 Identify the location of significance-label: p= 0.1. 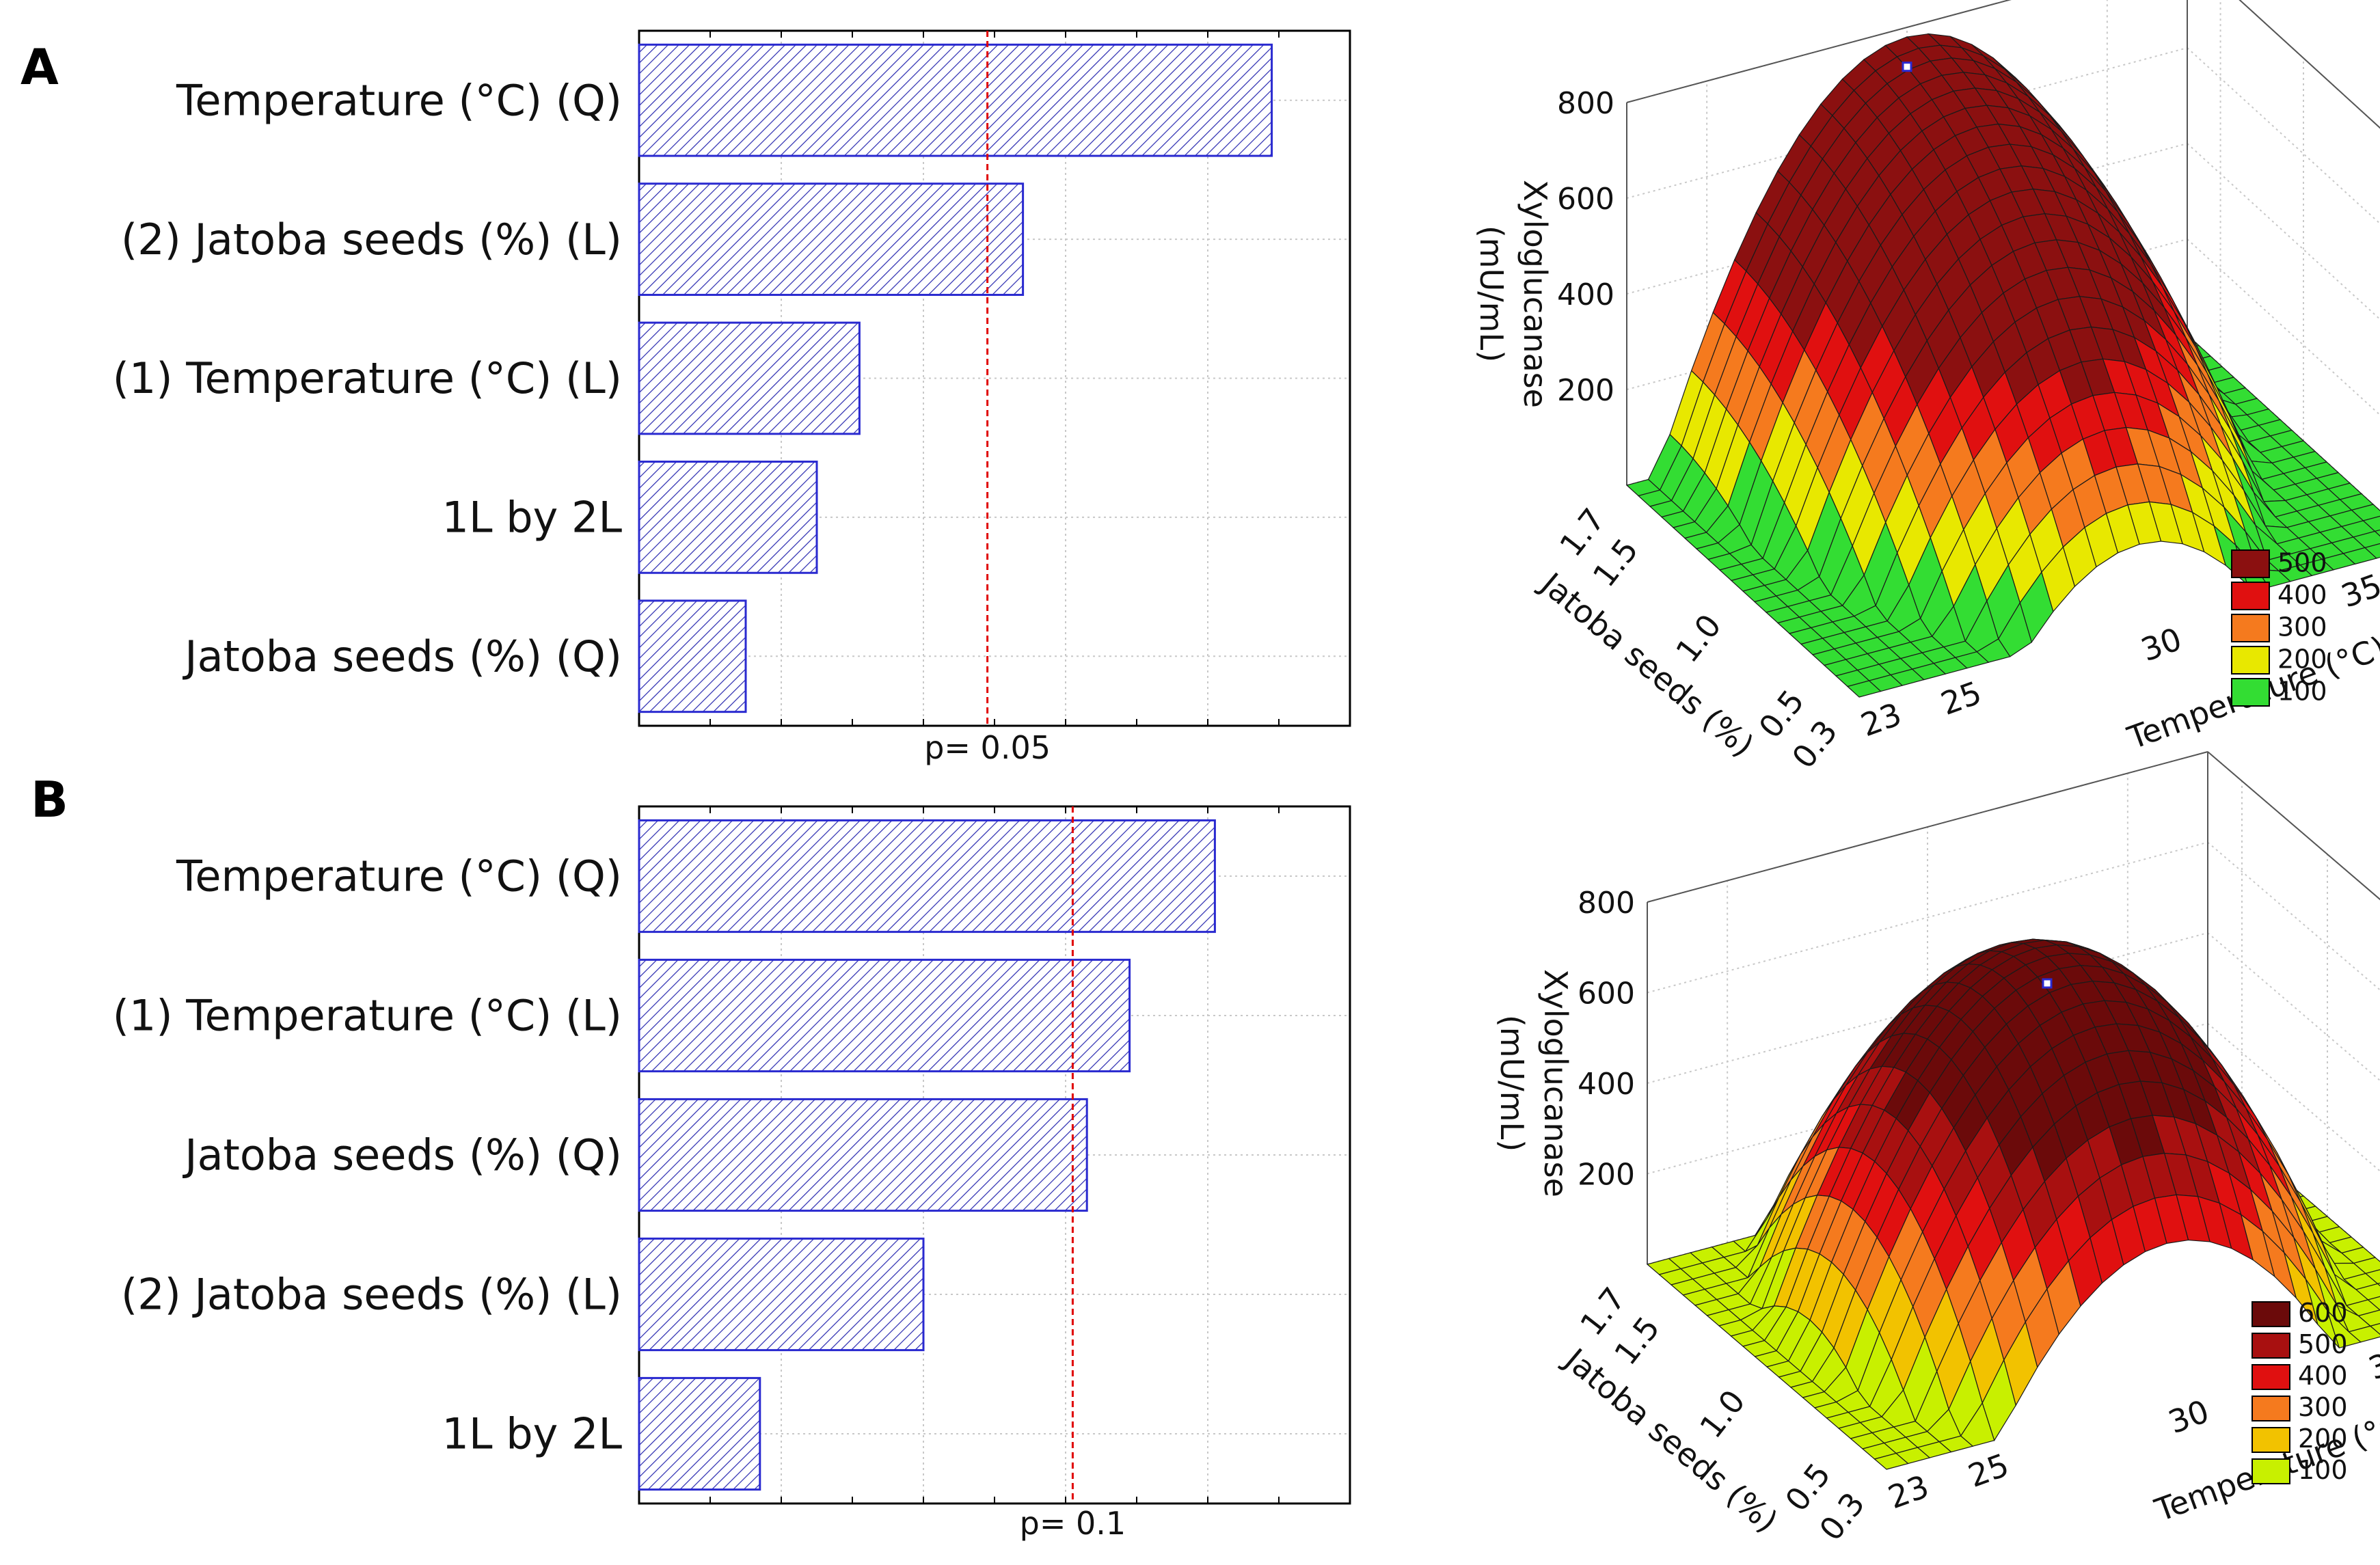
(1073, 1523).